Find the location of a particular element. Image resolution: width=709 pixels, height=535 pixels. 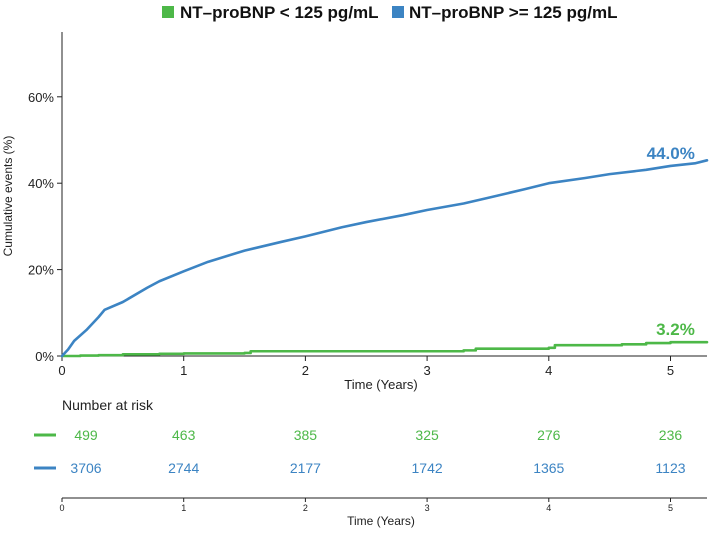

risk-x-axis-label: Time (Years) is located at coordinates (381, 521).